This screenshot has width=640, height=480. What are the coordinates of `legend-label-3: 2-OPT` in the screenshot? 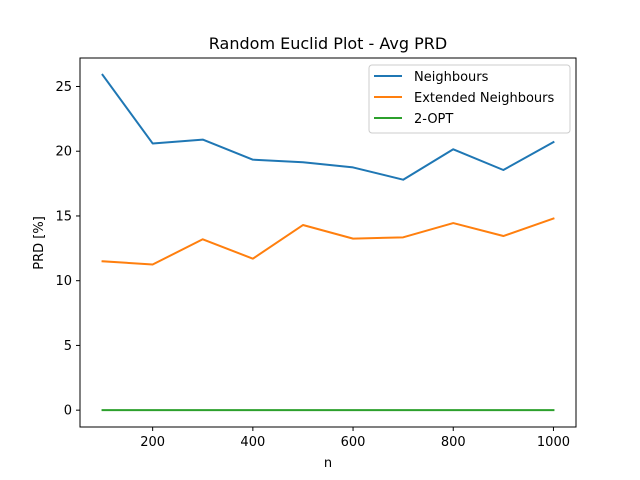 It's located at (433, 119).